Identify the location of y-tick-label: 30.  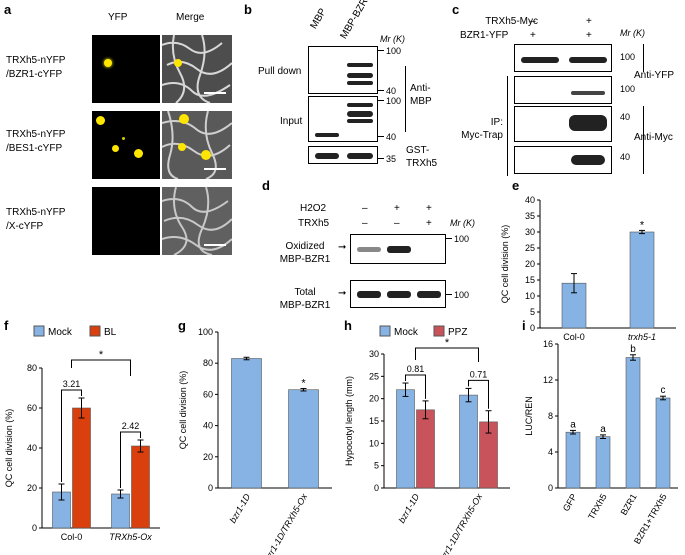
(374, 354).